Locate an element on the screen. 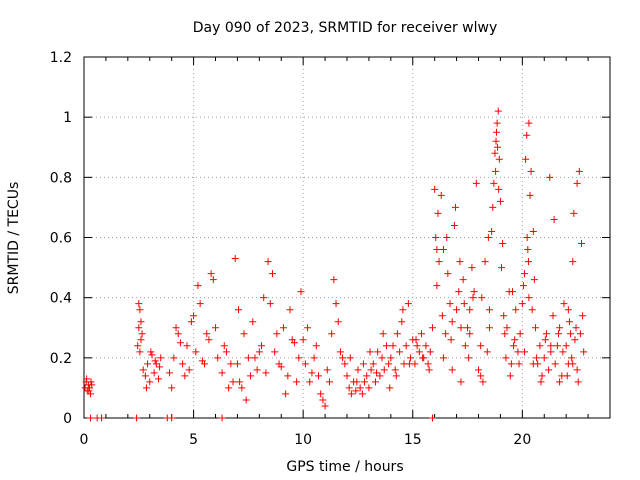 This screenshot has height=480, width=640. x-tick-label: 20 is located at coordinates (522, 440).